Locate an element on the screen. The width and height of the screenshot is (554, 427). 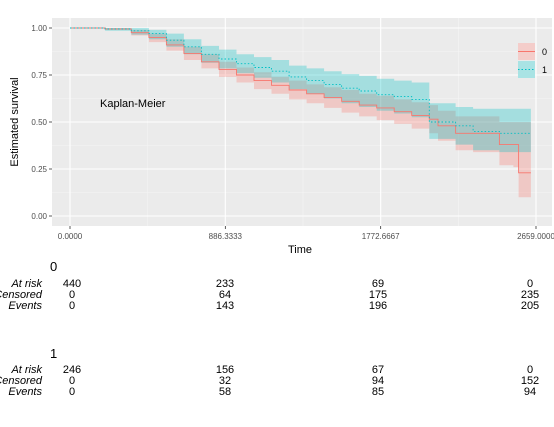
legend-label: 1 is located at coordinates (544, 70).